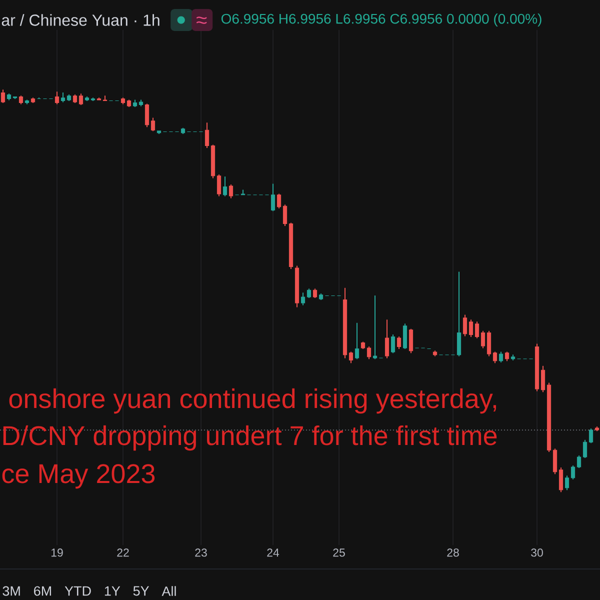 This screenshot has width=600, height=600. I want to click on chart-subtitle: O6.9956 H6.9956 L6.9956 C6.9956 0.0000 (0.00%), so click(381, 20).